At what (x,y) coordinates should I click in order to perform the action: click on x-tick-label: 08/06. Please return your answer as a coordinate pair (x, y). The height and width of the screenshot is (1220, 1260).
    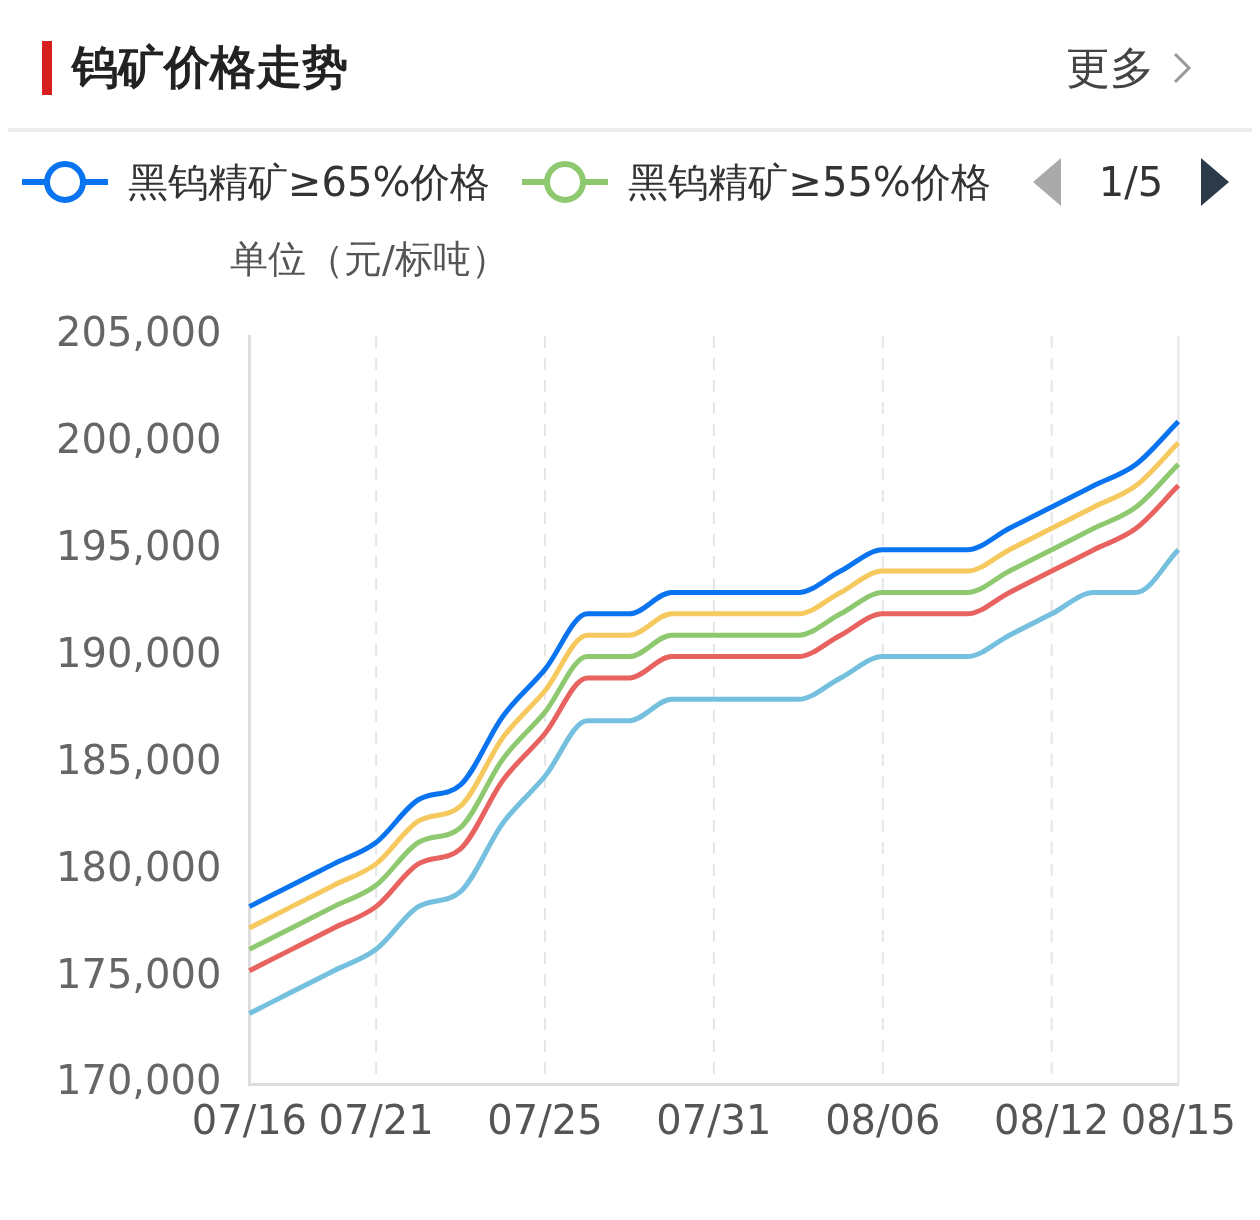
    Looking at the image, I should click on (883, 1120).